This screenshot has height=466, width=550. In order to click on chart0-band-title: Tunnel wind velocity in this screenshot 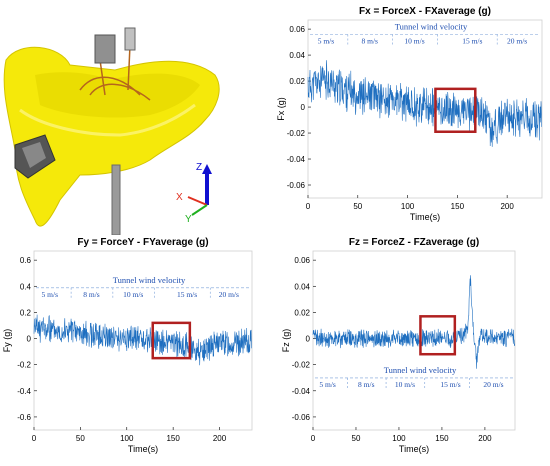, I will do `click(431, 26)`.